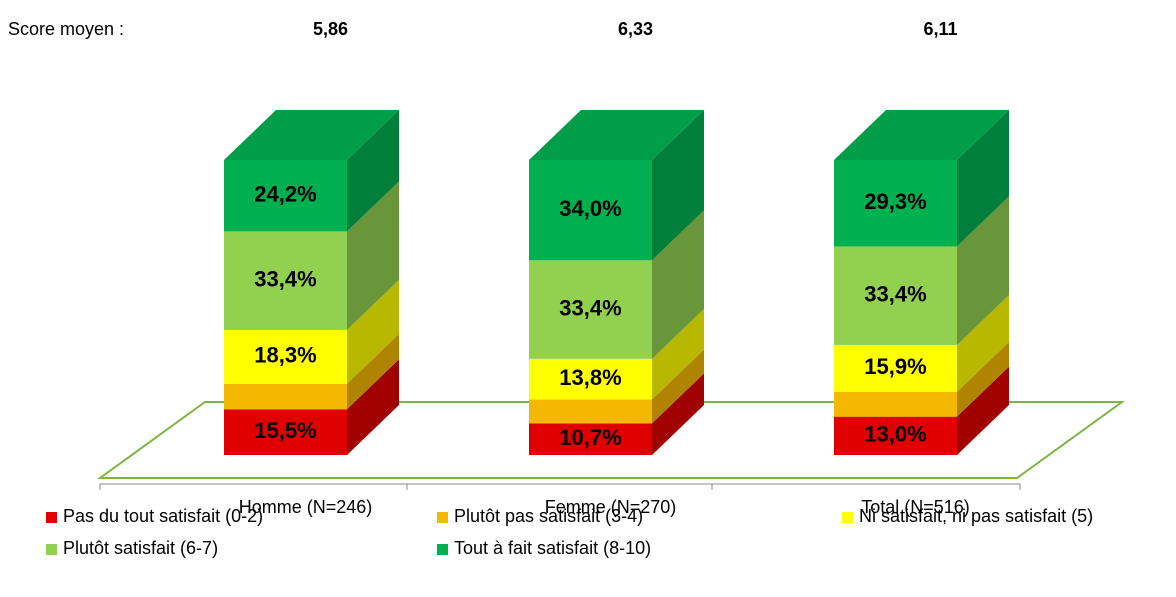 The height and width of the screenshot is (597, 1176). I want to click on data-label: 29,3%, so click(895, 201).